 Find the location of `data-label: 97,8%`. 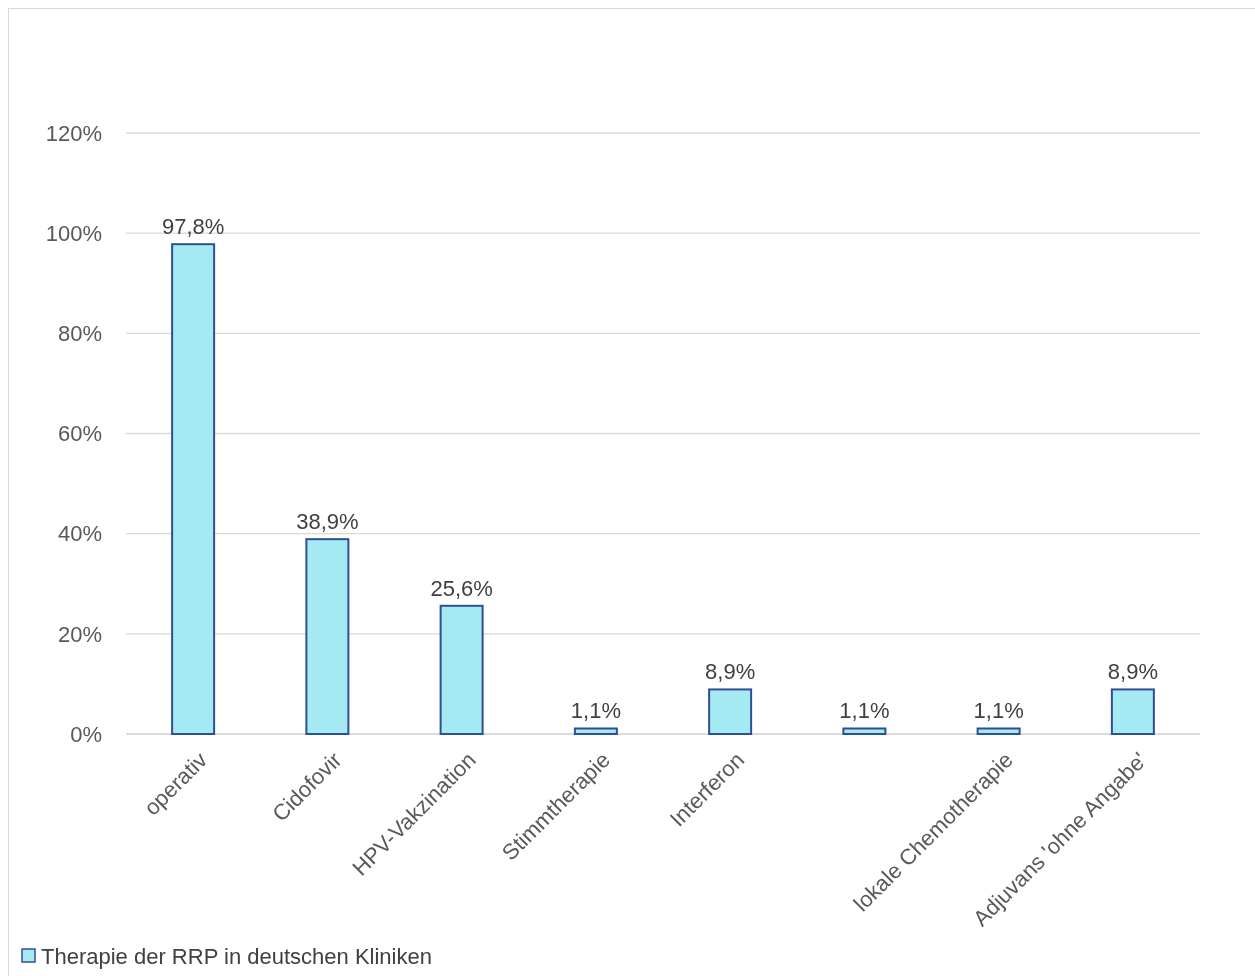

data-label: 97,8% is located at coordinates (193, 227).